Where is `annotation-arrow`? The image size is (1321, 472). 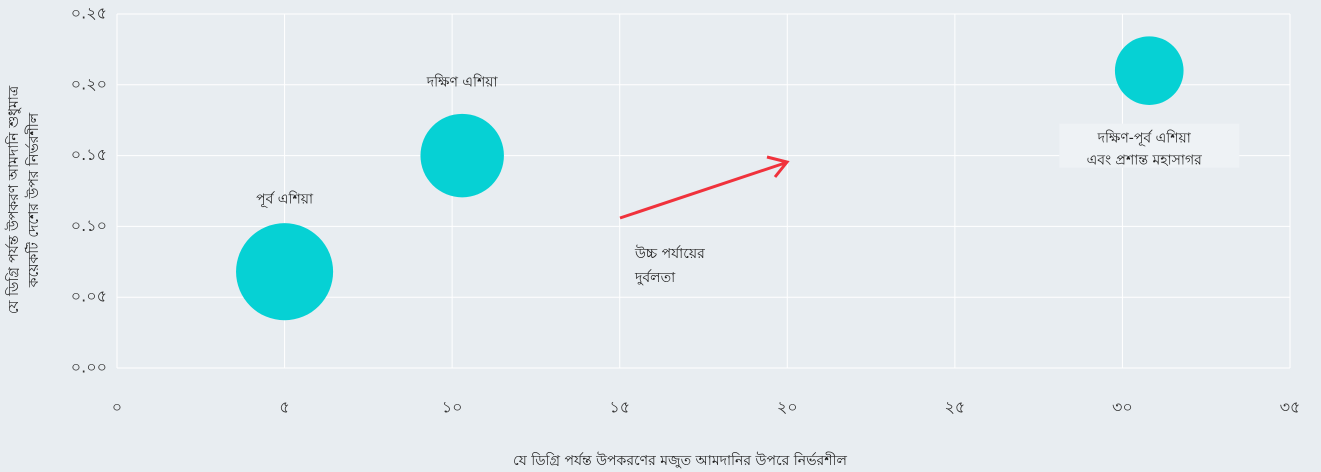 annotation-arrow is located at coordinates (704, 187).